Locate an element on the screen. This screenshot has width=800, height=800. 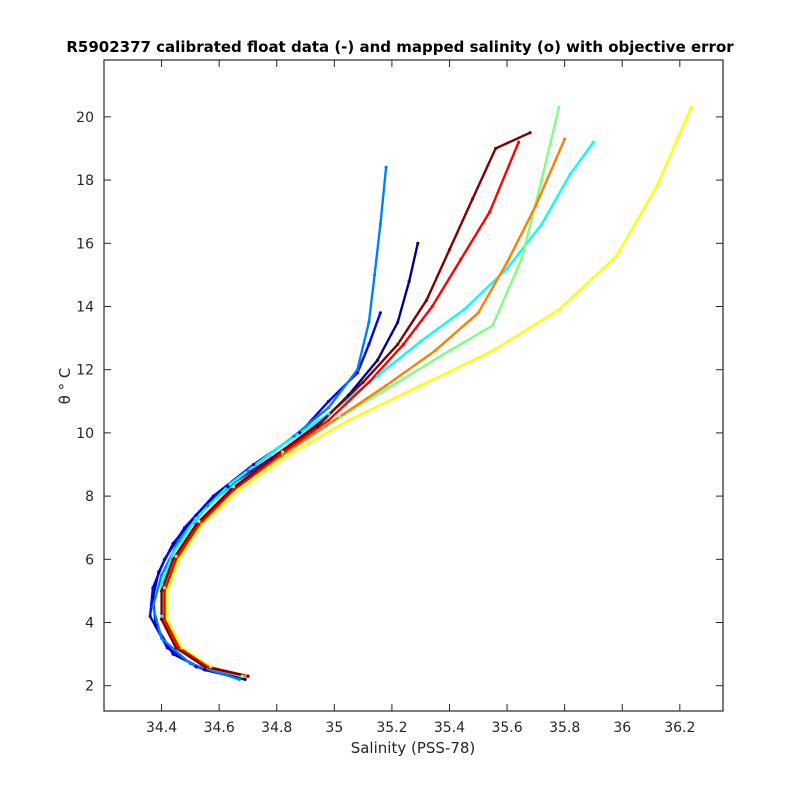
y-tick-label: 14 is located at coordinates (85, 307).